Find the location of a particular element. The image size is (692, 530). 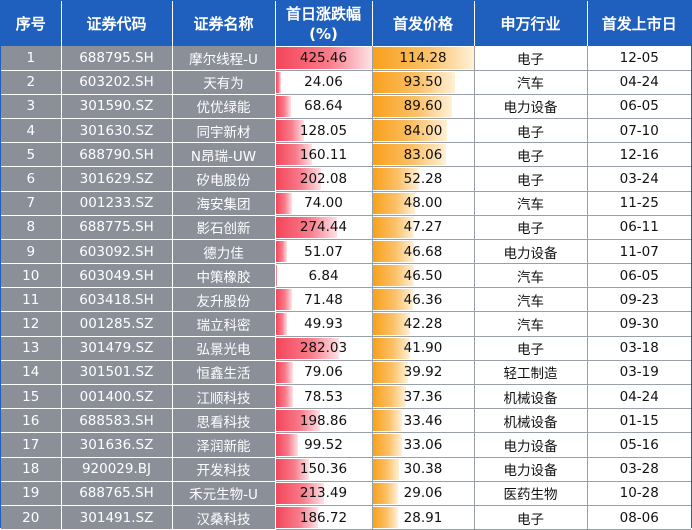

cell-price: 41.90 is located at coordinates (423, 348).